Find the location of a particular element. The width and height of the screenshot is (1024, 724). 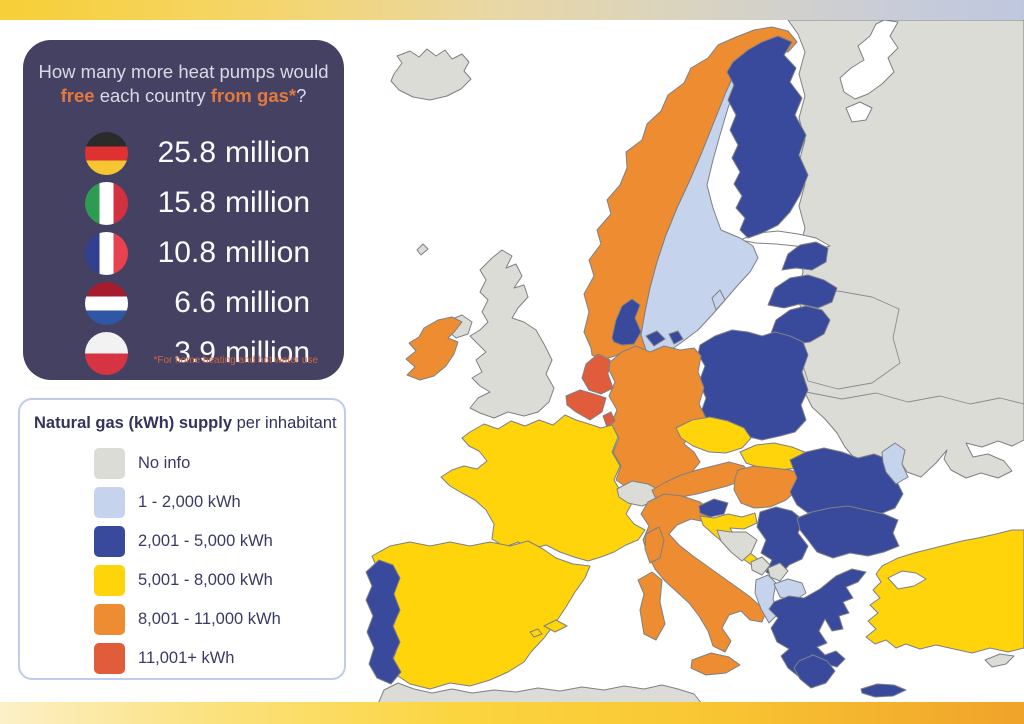

list-item-italy: 15.8 million is located at coordinates (183, 203).